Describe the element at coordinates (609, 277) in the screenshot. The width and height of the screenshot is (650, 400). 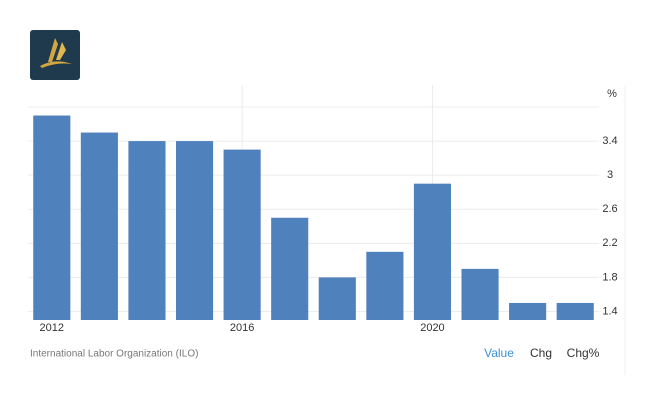
I see `y-tick-label: 1.8` at that location.